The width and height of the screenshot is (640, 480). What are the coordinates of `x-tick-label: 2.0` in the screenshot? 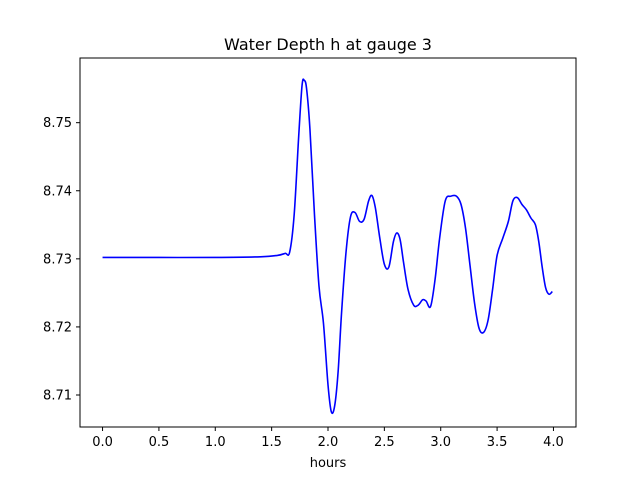 It's located at (328, 442).